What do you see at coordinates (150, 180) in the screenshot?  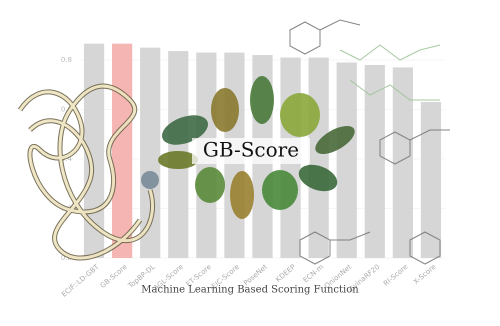 I see `ligand` at bounding box center [150, 180].